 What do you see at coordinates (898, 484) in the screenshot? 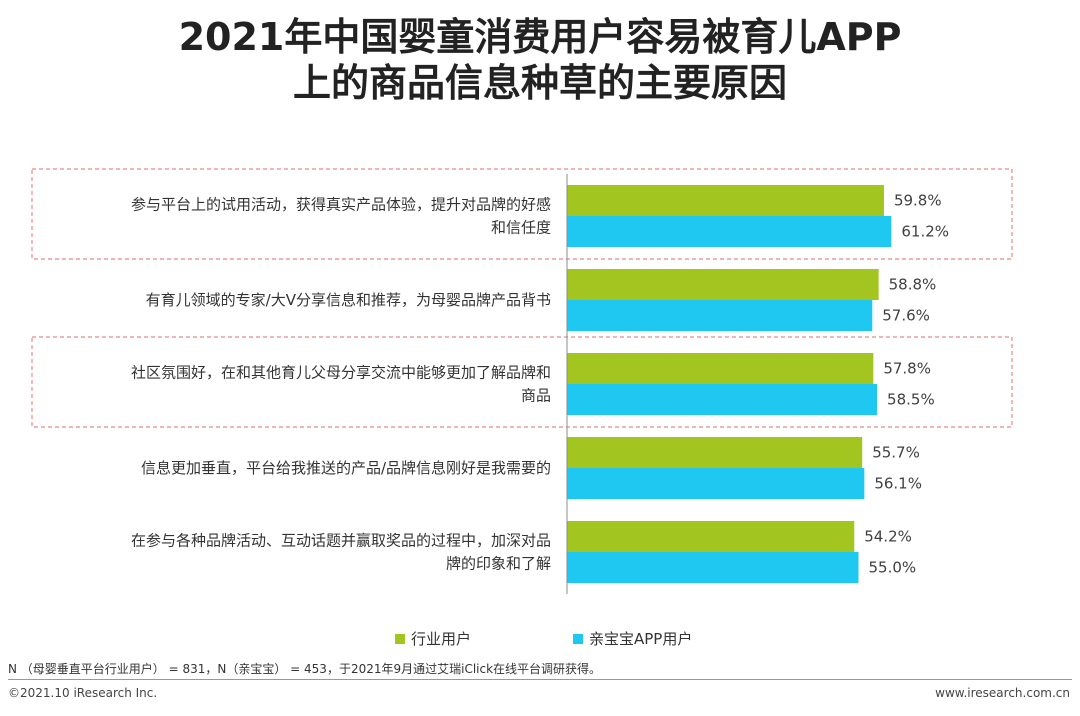
I see `value-label-series-2-cat-4: 56.1%` at bounding box center [898, 484].